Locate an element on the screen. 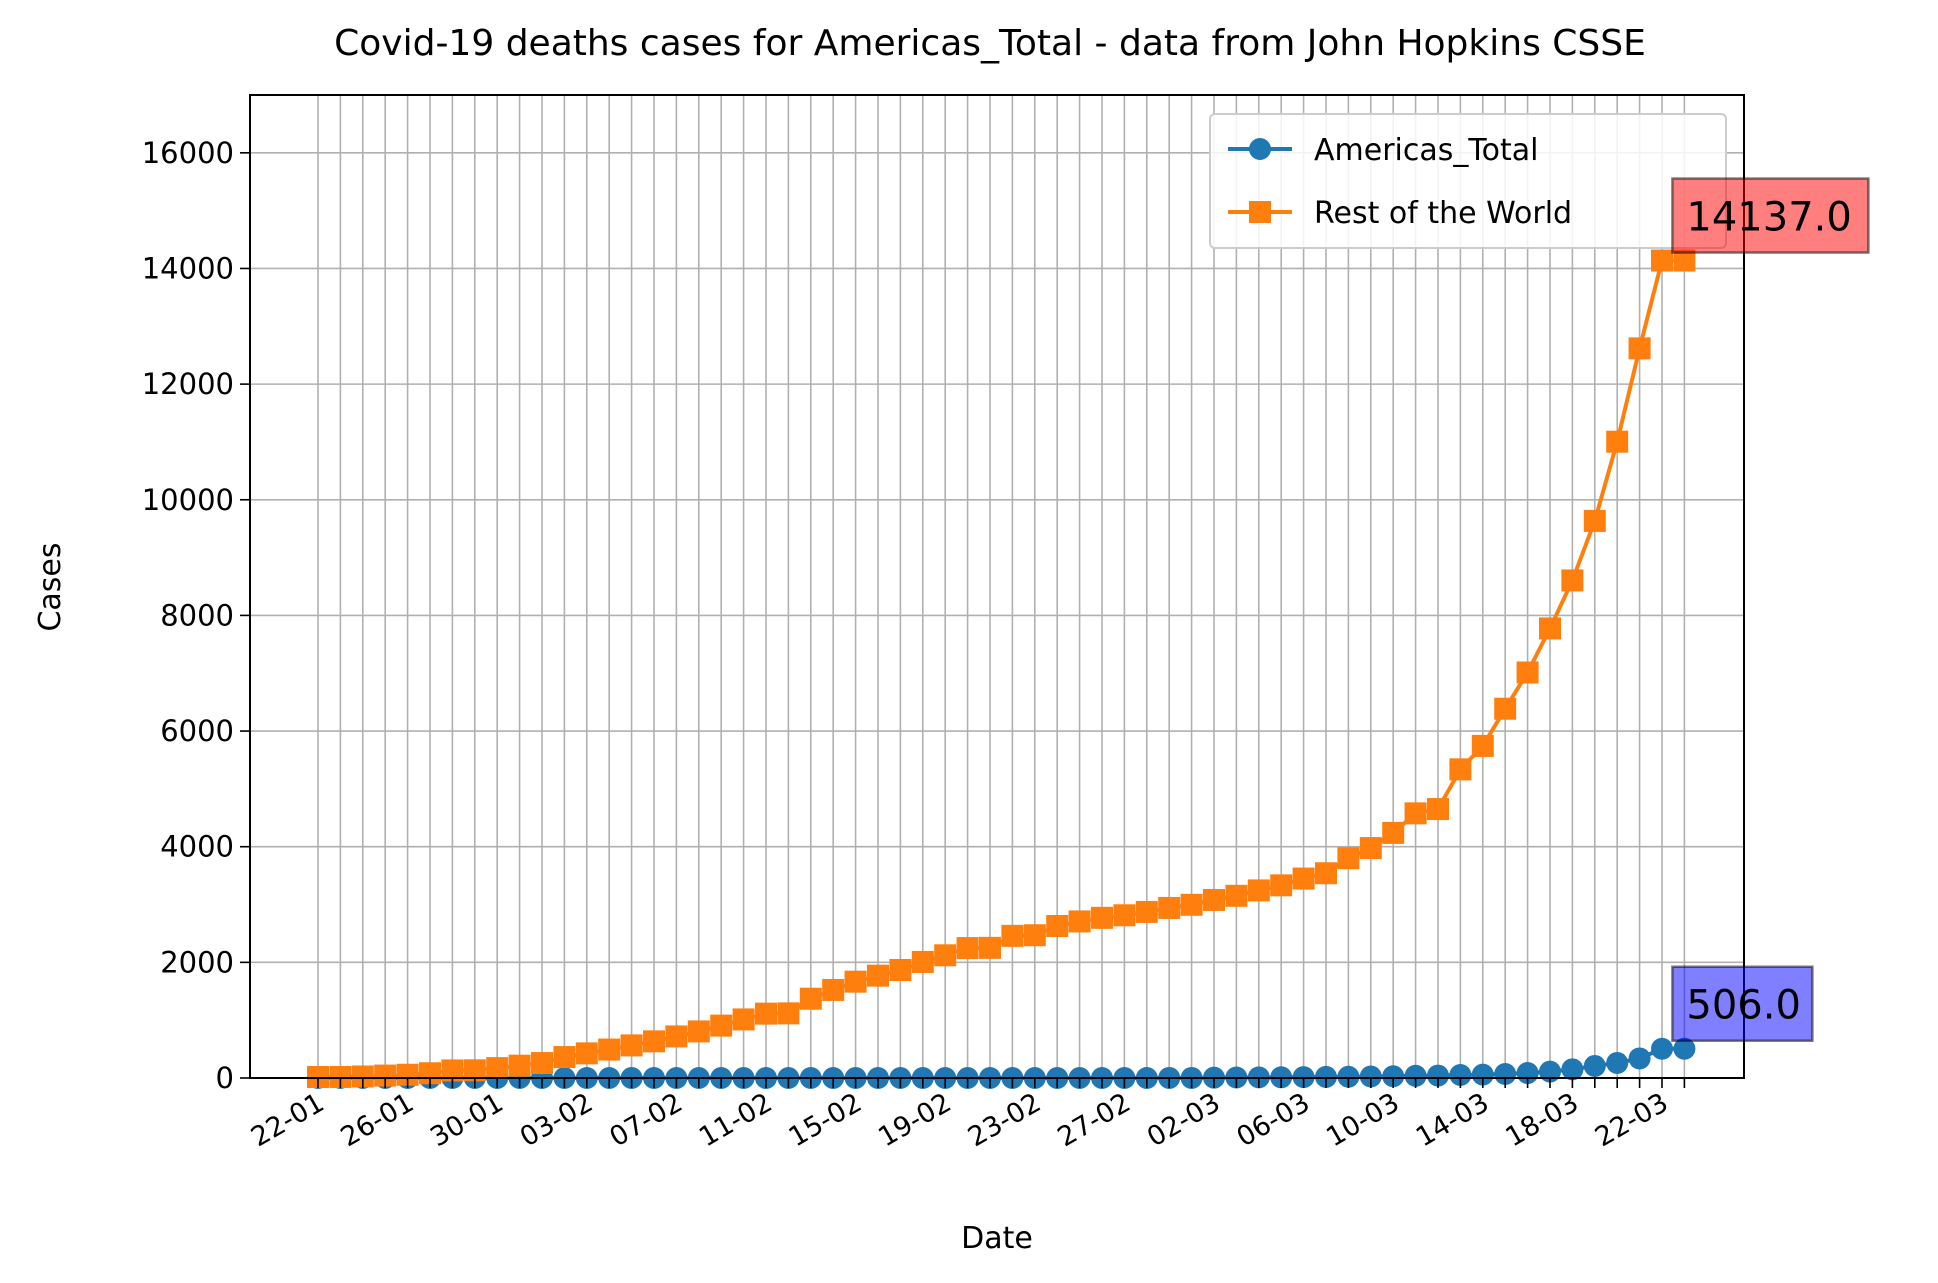  y-tick-label: 2000 is located at coordinates (197, 962).